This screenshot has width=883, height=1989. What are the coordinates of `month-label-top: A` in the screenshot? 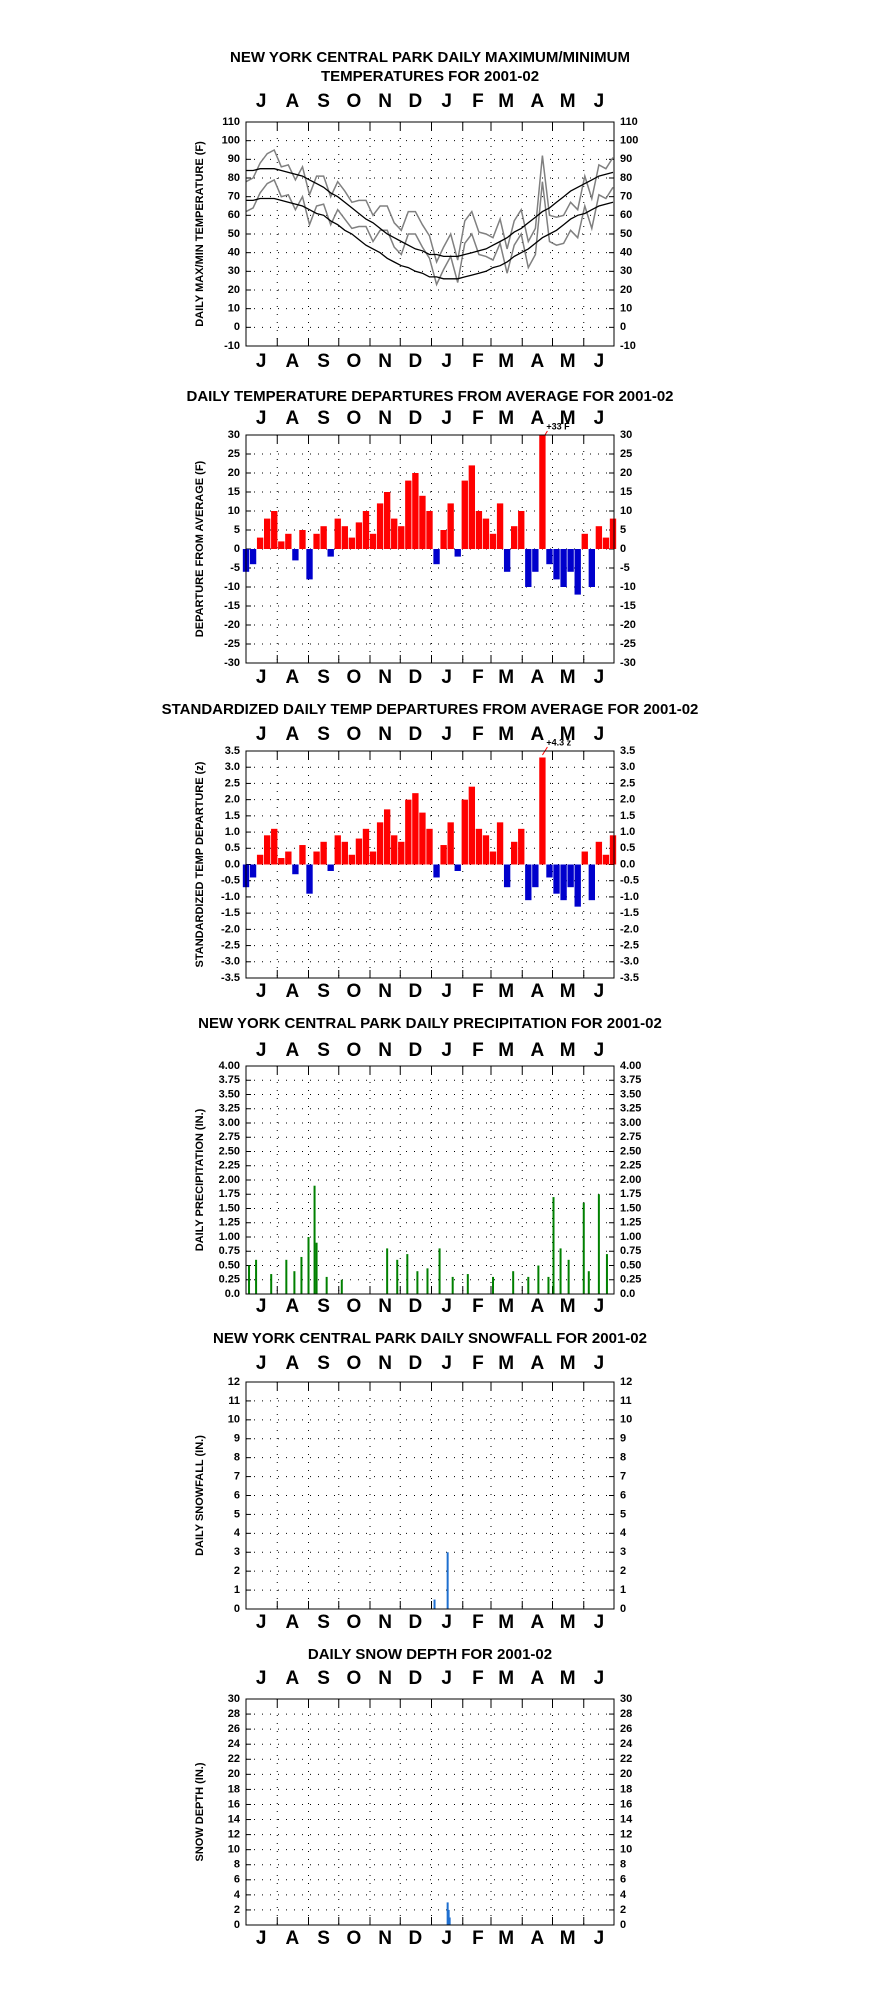 It's located at (293, 101).